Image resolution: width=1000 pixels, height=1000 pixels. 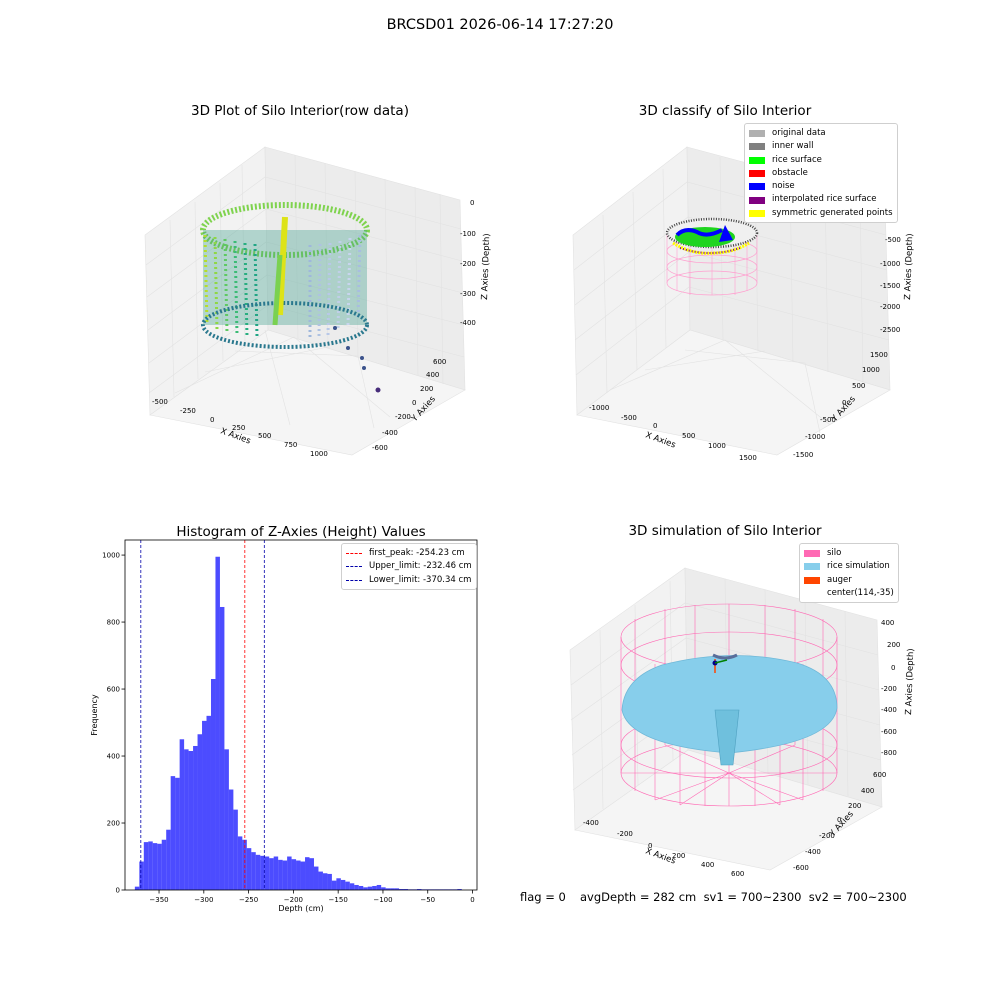 What do you see at coordinates (264, 436) in the screenshot?
I see `raw-xtick: 500` at bounding box center [264, 436].